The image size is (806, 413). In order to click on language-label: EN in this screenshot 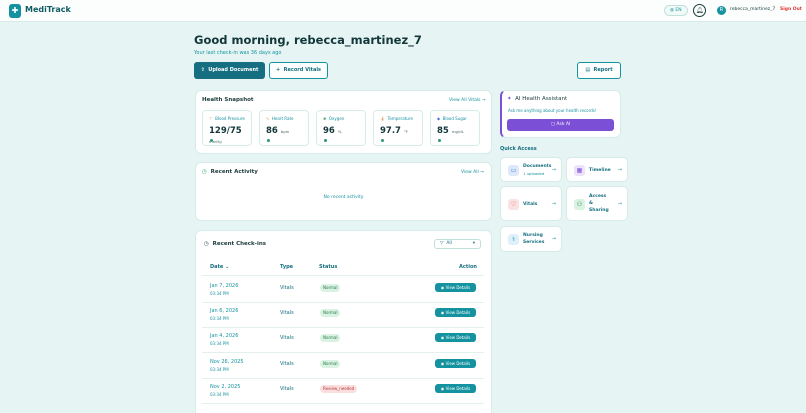, I will do `click(678, 10)`.